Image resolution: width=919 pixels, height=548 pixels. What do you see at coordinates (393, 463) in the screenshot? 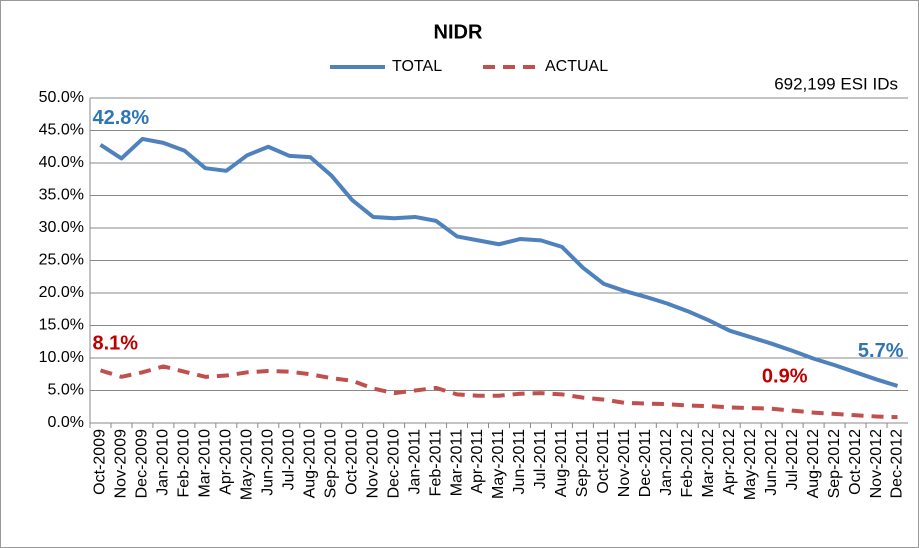
I see `x-tick-label: Dec-2010` at bounding box center [393, 463].